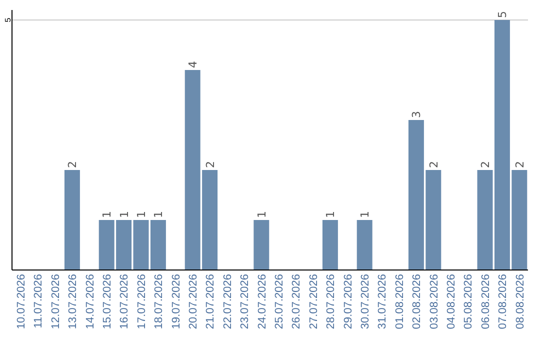 This screenshot has height=340, width=540. Describe the element at coordinates (56, 302) in the screenshot. I see `x-tick-label: 12.07.2026` at that location.